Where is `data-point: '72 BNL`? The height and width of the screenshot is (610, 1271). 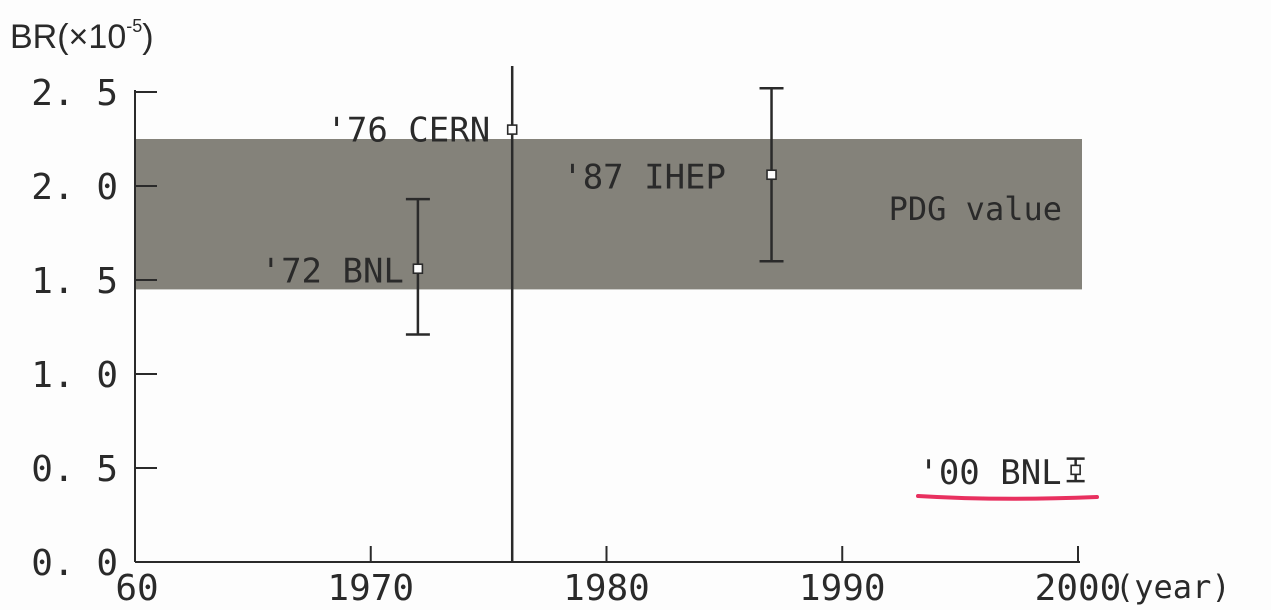
data-point: '72 BNL is located at coordinates (345, 266).